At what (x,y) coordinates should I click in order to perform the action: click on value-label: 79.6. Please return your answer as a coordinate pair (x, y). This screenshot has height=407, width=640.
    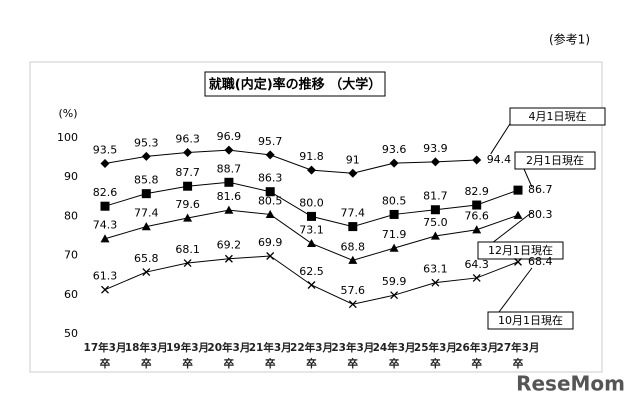
    Looking at the image, I should click on (187, 204).